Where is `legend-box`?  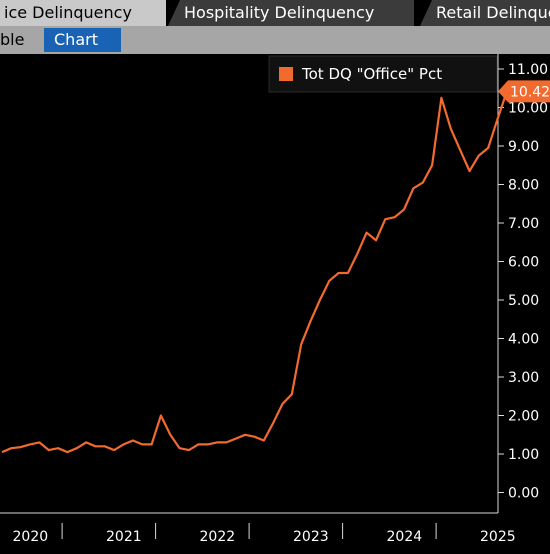 legend-box is located at coordinates (383, 74).